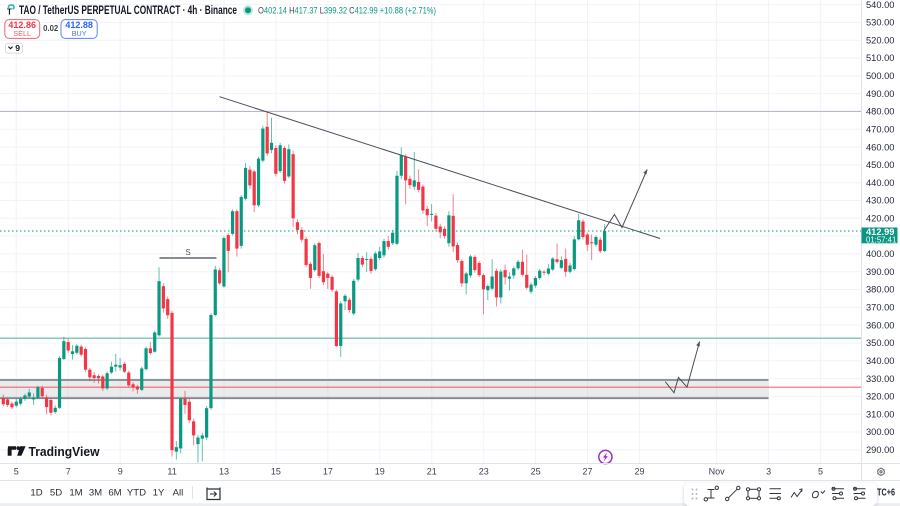 The height and width of the screenshot is (506, 900). Describe the element at coordinates (881, 240) in the screenshot. I see `svg-text: 01:57:41` at that location.